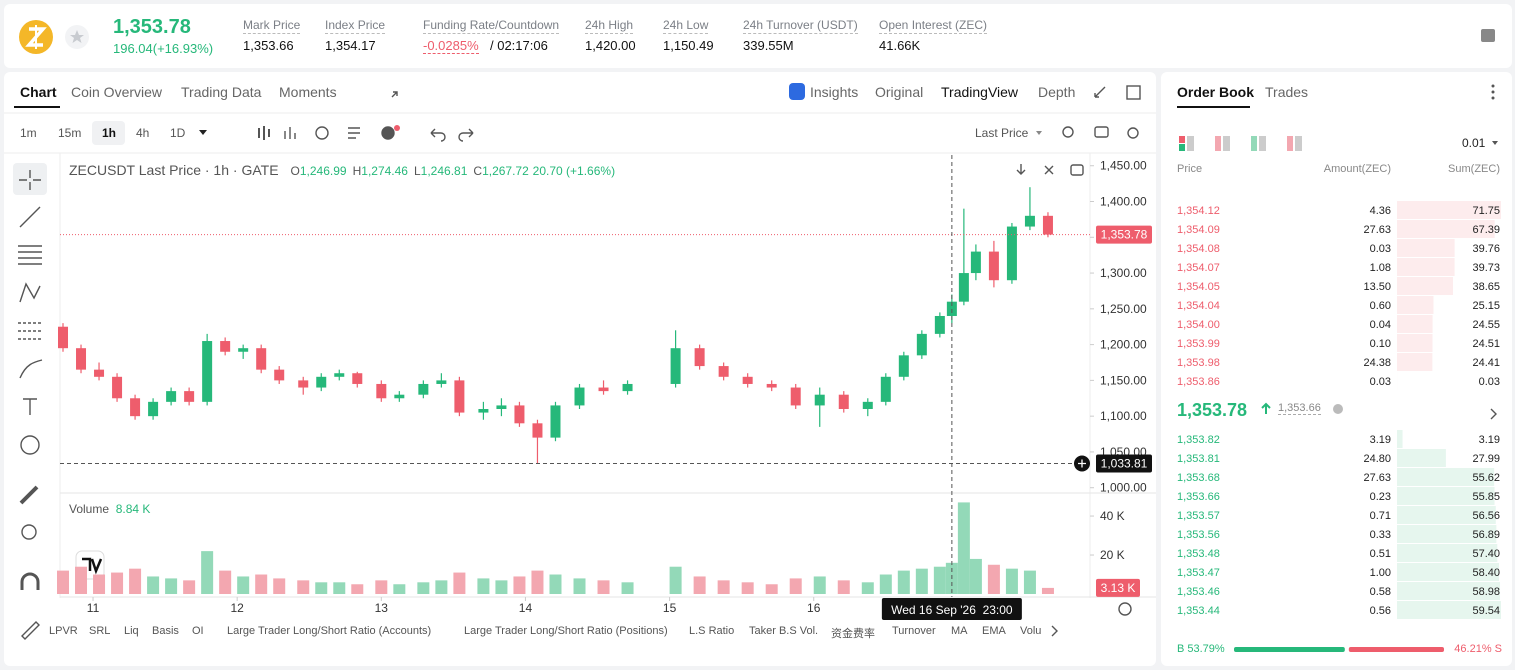  Describe the element at coordinates (784, 631) in the screenshot. I see `indicator: Taker B.S Vol.` at that location.